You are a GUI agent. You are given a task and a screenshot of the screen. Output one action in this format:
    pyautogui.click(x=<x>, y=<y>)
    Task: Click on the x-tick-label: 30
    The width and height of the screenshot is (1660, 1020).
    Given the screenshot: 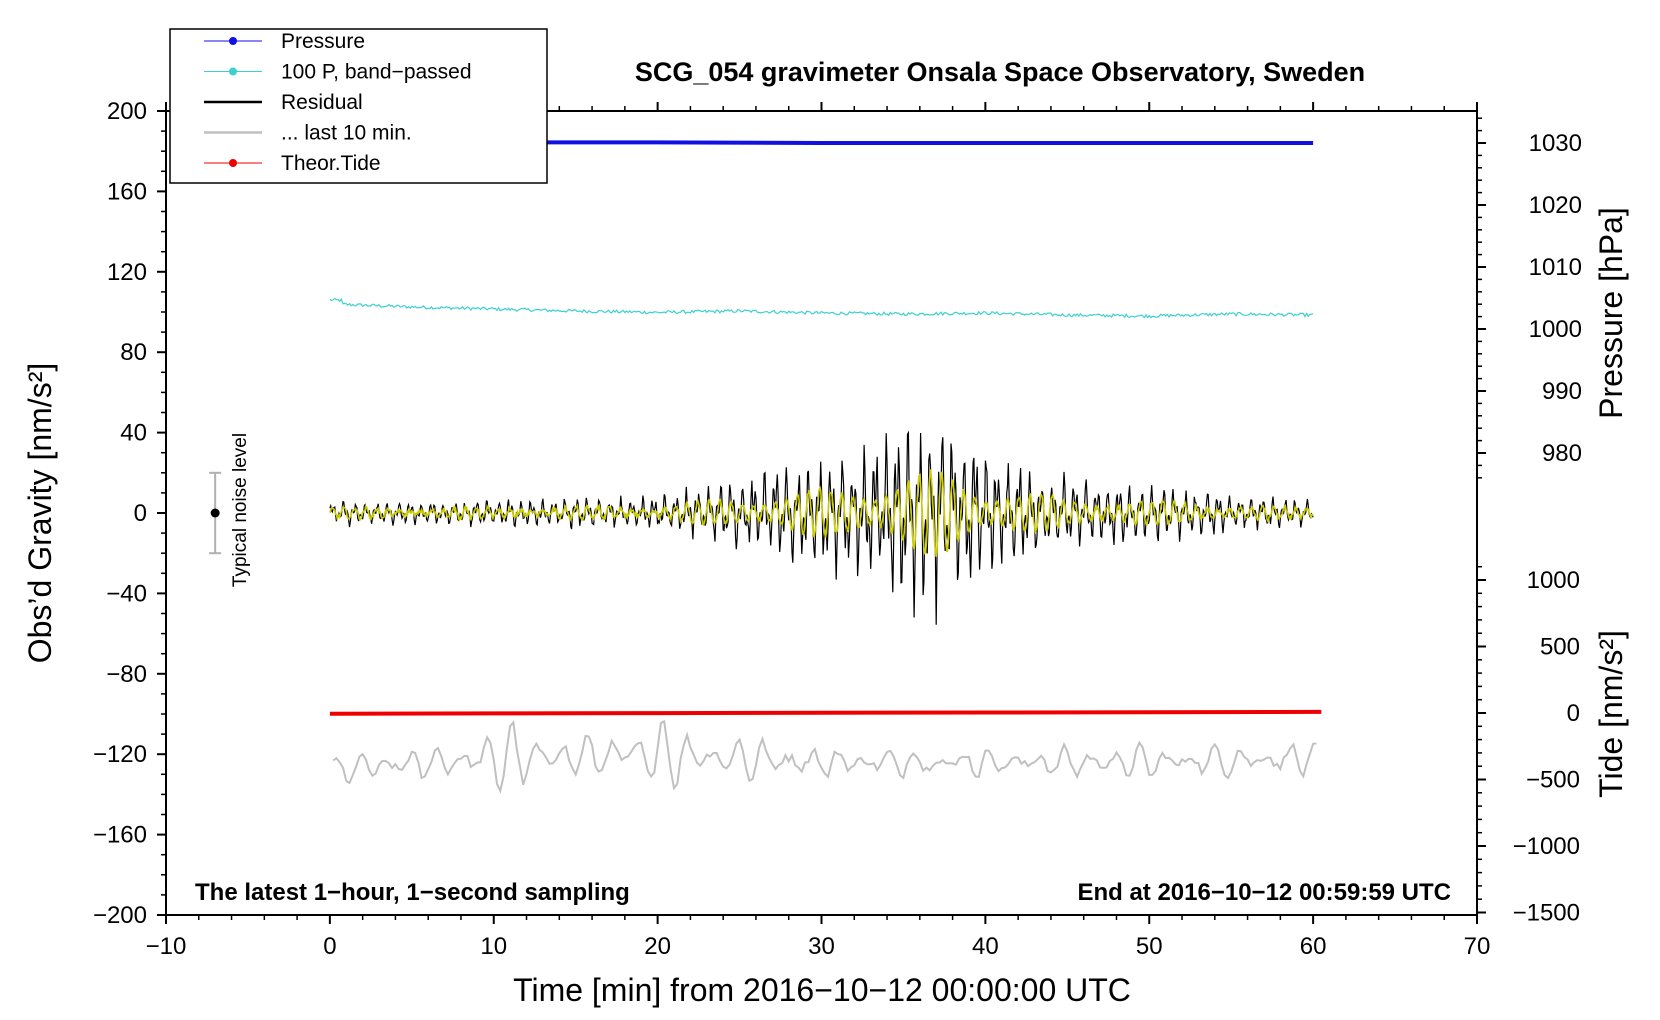 What is the action you would take?
    pyautogui.click(x=821, y=946)
    